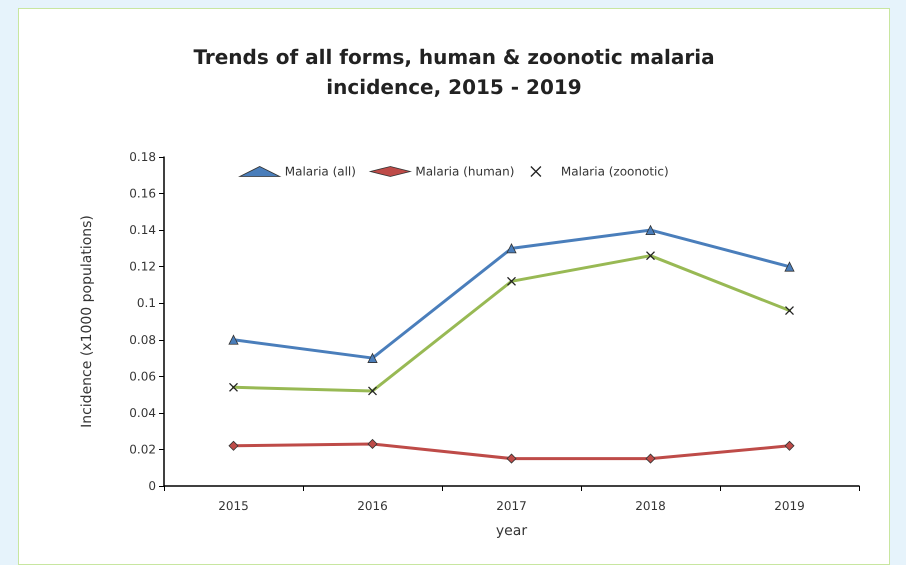  Describe the element at coordinates (454, 72) in the screenshot. I see `chart-title: Trends of all forms, human & zoonotic malaria incidence, 2015 - 2019` at that location.